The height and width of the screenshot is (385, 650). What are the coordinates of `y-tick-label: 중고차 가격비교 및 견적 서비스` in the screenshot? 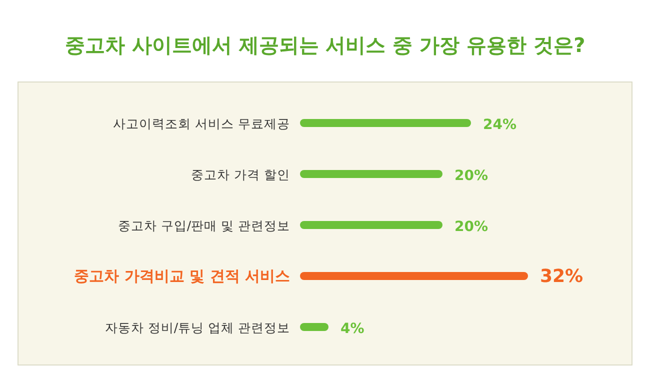 It's located at (182, 276).